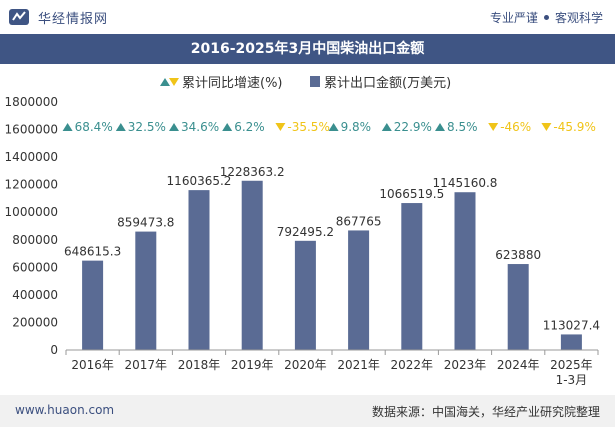 Image resolution: width=615 pixels, height=427 pixels. I want to click on y-tick-label: 200000, so click(35, 322).